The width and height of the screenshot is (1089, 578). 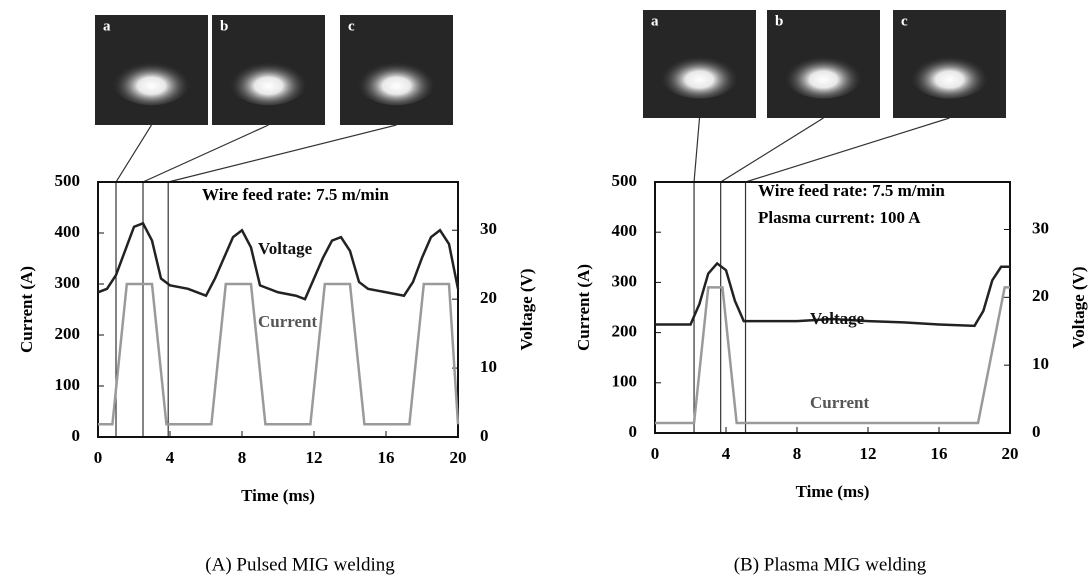 I want to click on caption: (B) Plasma MIG welding, so click(x=830, y=564).